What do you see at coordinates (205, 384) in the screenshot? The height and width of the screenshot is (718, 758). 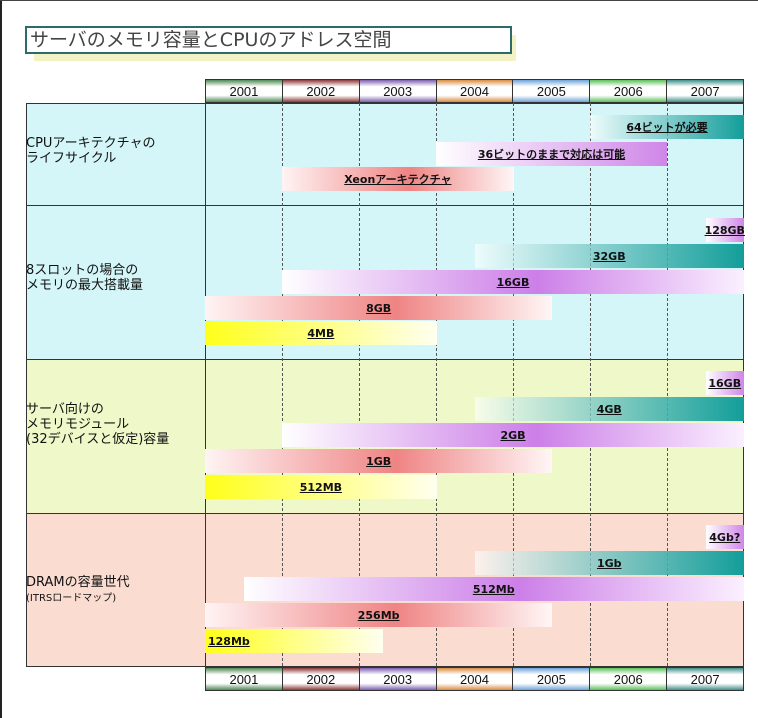 I see `label-column-divider` at bounding box center [205, 384].